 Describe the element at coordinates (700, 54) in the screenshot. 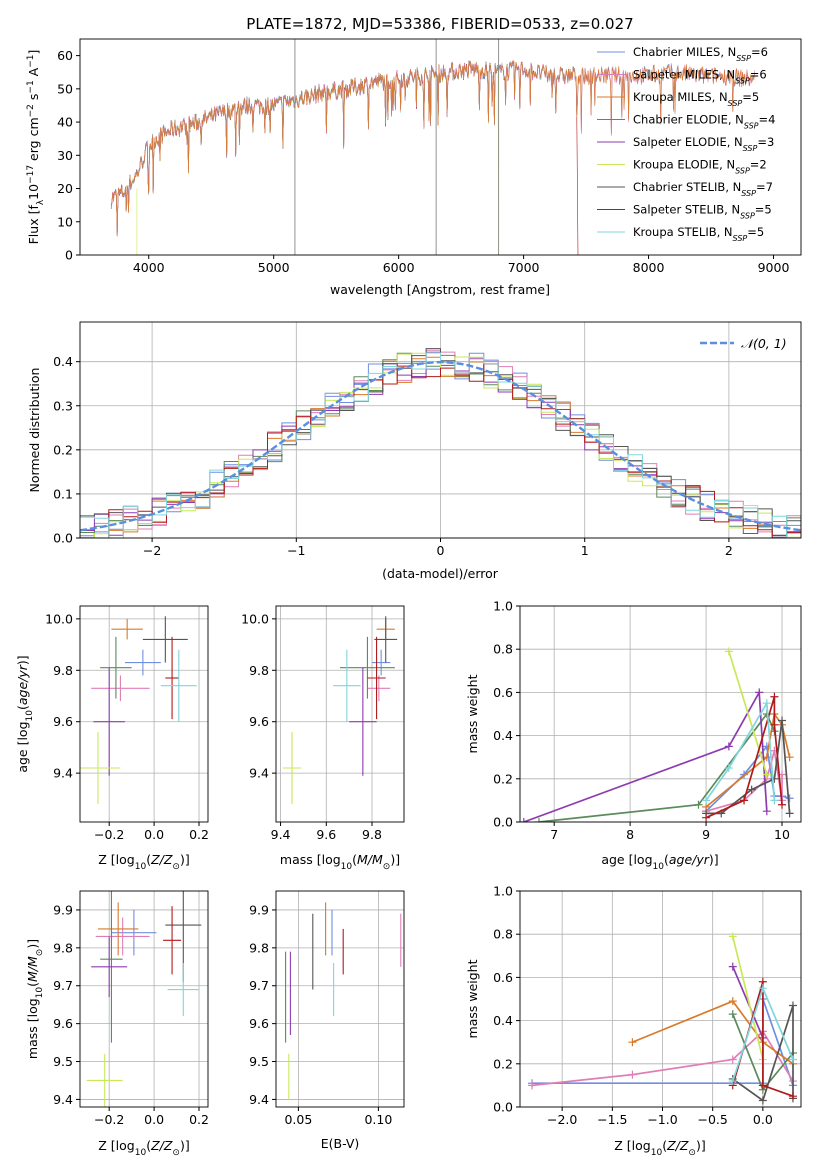

I see `legend-label-chabrier_miles: Chabrier MILES, NSSP=6` at that location.